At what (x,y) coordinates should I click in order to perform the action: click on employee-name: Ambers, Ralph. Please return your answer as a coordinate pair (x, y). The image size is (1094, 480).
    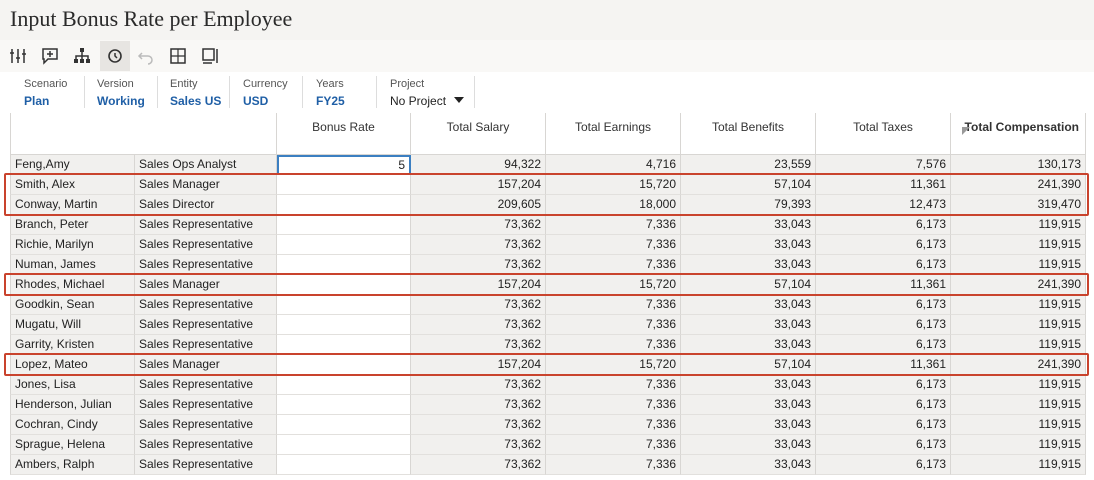
    Looking at the image, I should click on (72, 465).